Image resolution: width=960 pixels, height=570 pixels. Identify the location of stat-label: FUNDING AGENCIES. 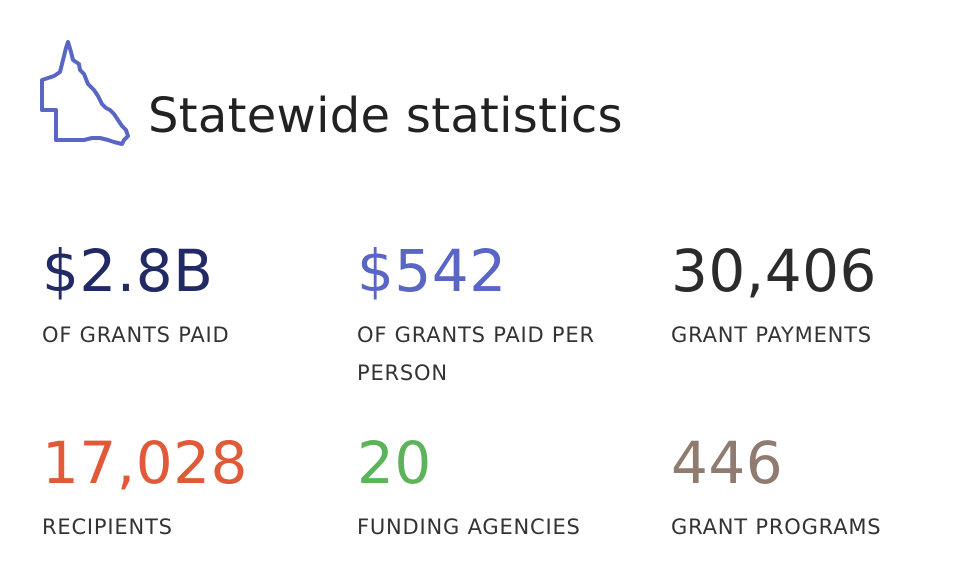
(469, 527).